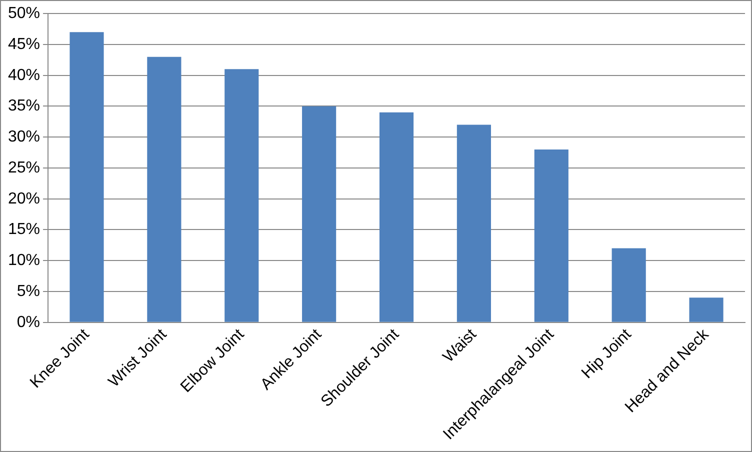 This screenshot has width=752, height=452. What do you see at coordinates (24, 137) in the screenshot?
I see `y-tick-label: 30%` at bounding box center [24, 137].